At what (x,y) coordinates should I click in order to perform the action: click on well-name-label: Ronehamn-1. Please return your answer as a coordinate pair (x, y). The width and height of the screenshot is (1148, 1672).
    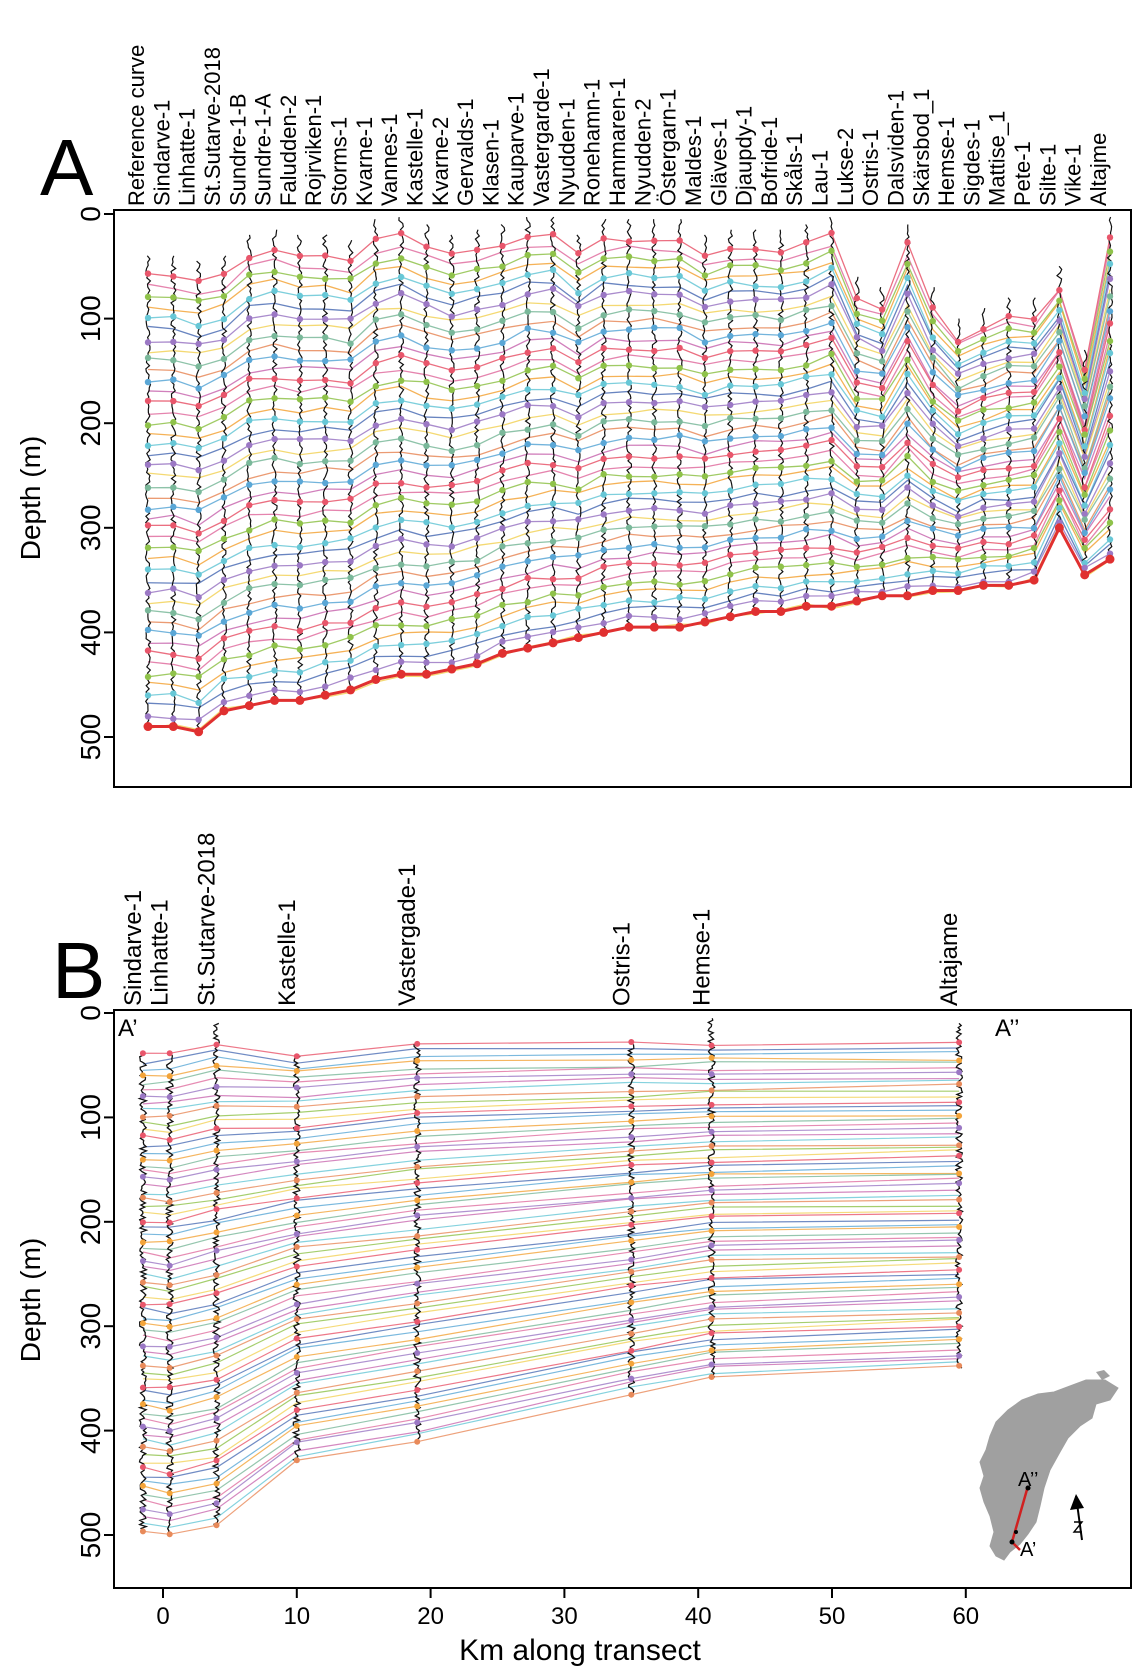
    Looking at the image, I should click on (592, 142).